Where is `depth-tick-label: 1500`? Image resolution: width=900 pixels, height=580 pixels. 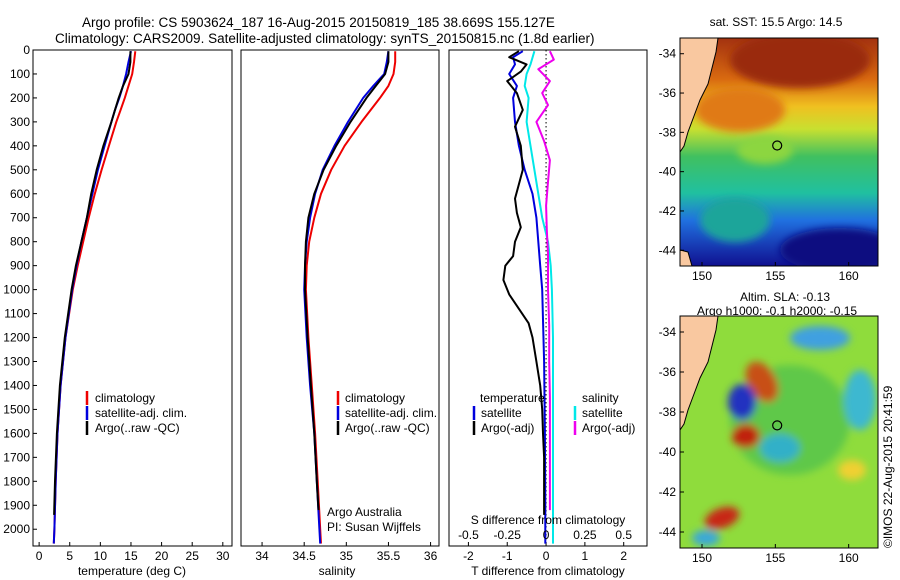 depth-tick-label: 1500 is located at coordinates (16, 409).